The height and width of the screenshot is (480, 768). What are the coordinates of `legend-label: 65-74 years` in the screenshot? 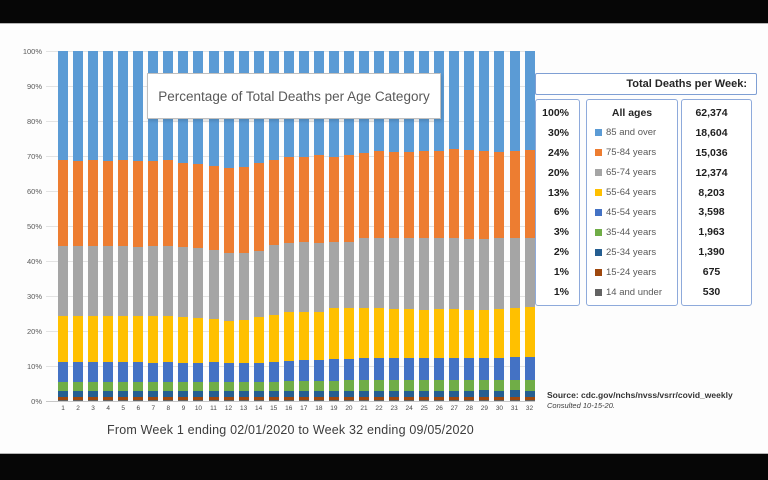 It's located at (631, 173).